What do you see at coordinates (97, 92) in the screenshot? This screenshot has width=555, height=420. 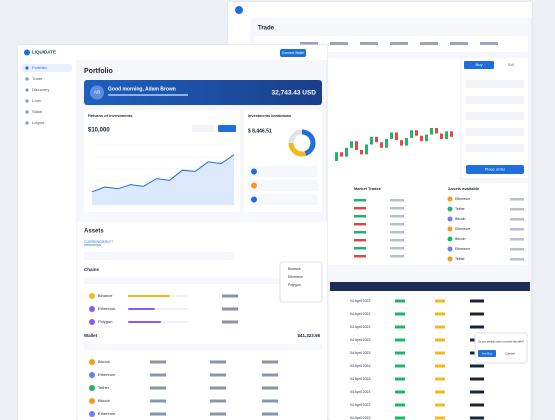 I see `avatar` at bounding box center [97, 92].